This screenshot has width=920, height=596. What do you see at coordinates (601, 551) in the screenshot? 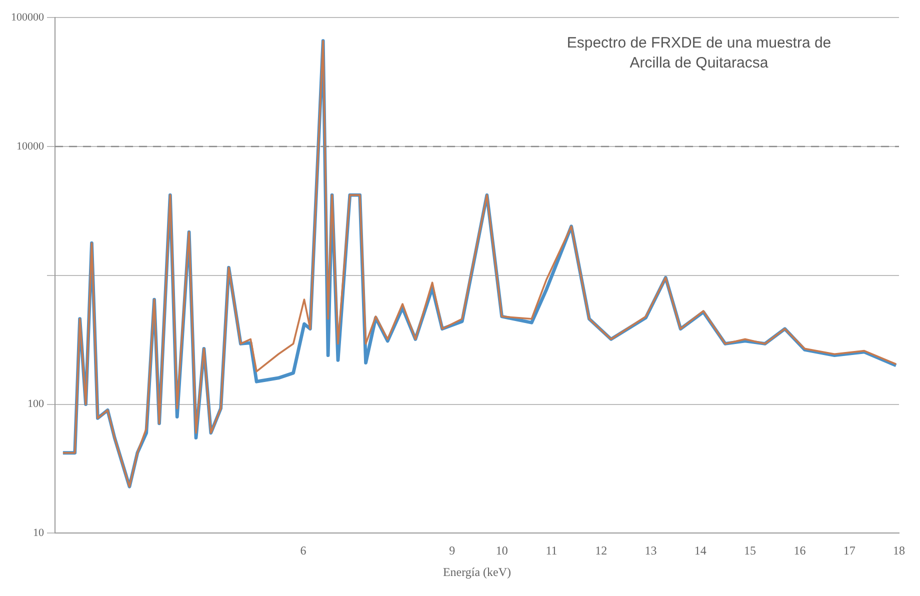
I see `x-tick-label: 12` at bounding box center [601, 551].